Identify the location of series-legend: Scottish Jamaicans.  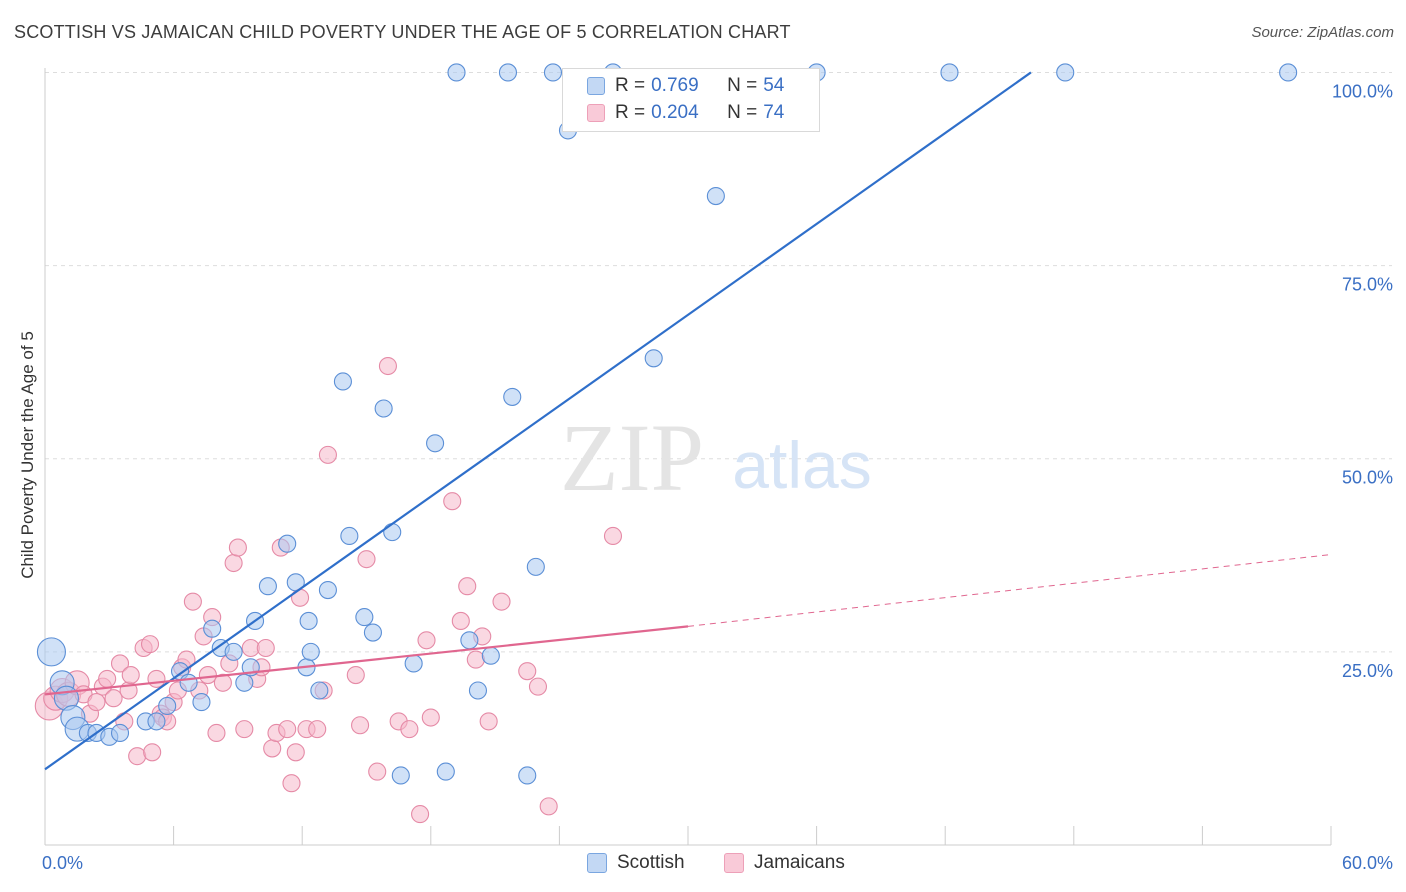
(703, 865).